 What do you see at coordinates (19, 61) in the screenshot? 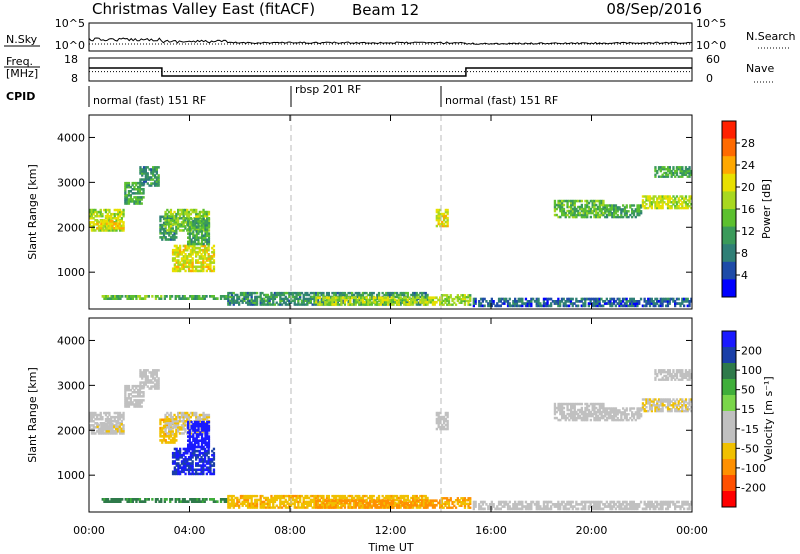
I see `freq-label-line1: Freq.` at bounding box center [19, 61].